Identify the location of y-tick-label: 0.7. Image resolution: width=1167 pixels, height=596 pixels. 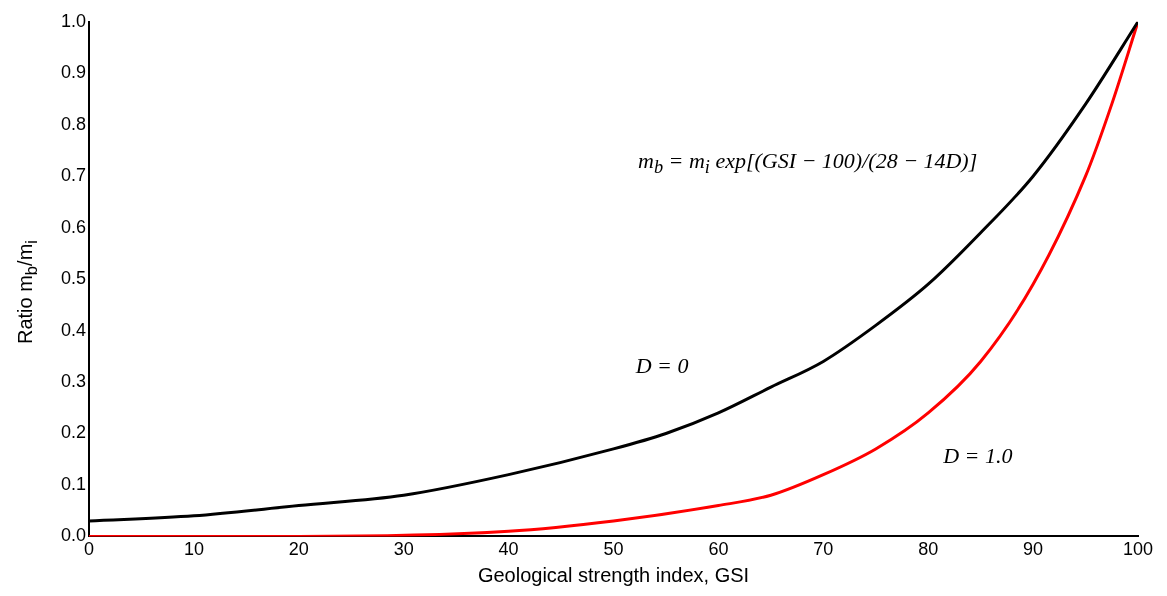
(73, 175).